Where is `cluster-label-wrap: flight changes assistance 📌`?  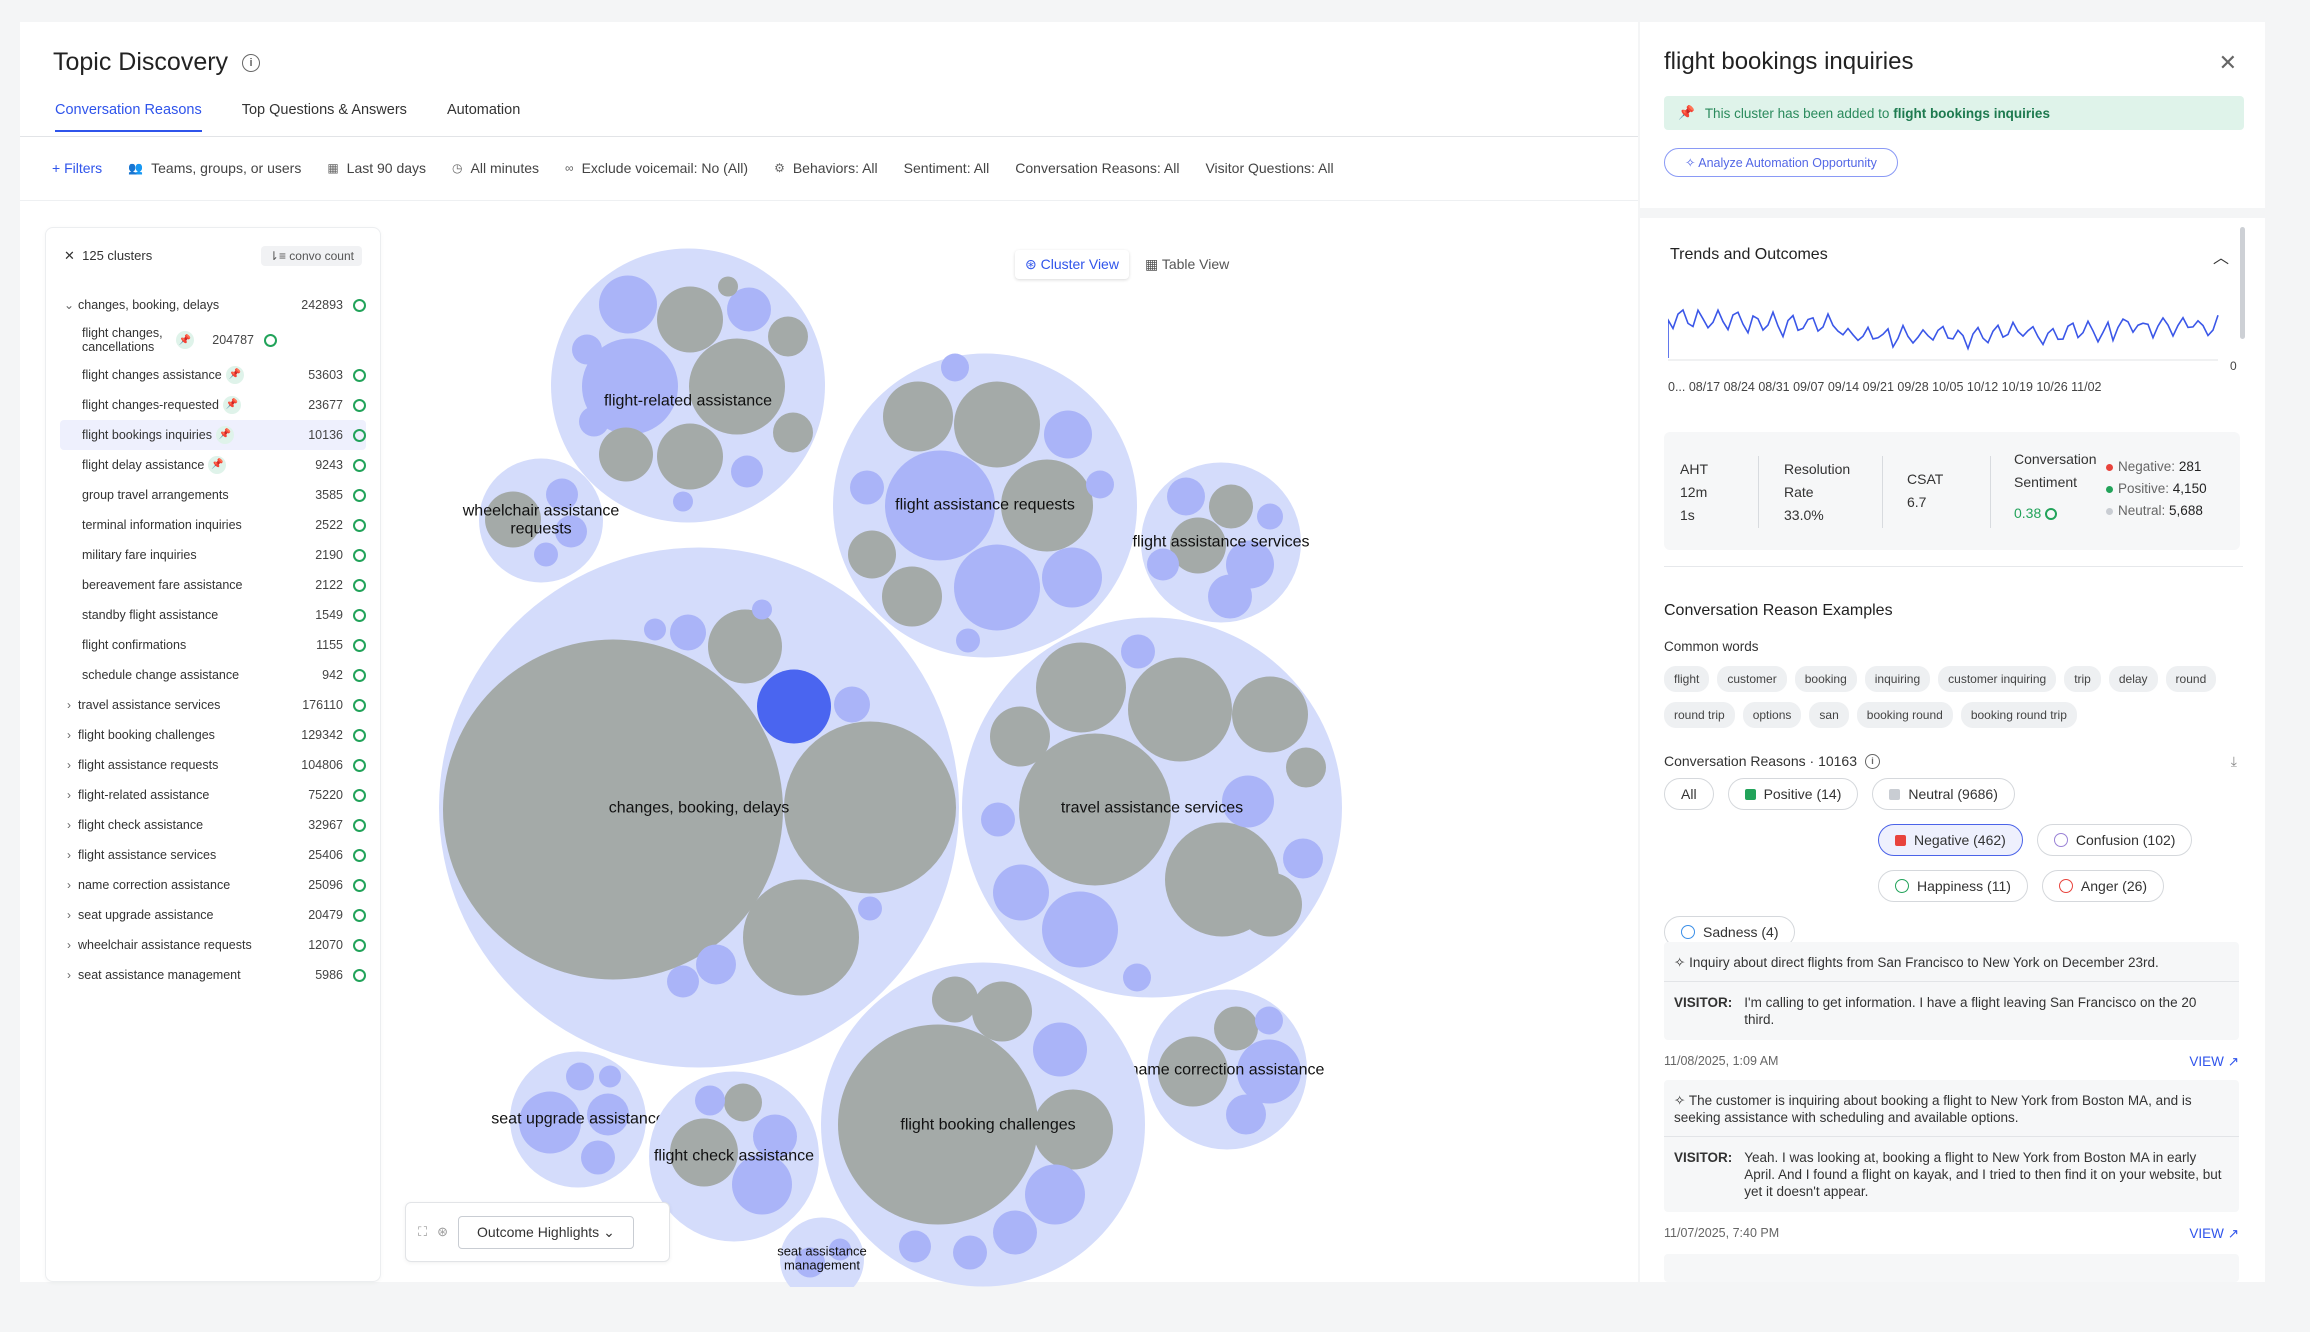
cluster-label-wrap: flight changes assistance 📌 is located at coordinates (182, 375).